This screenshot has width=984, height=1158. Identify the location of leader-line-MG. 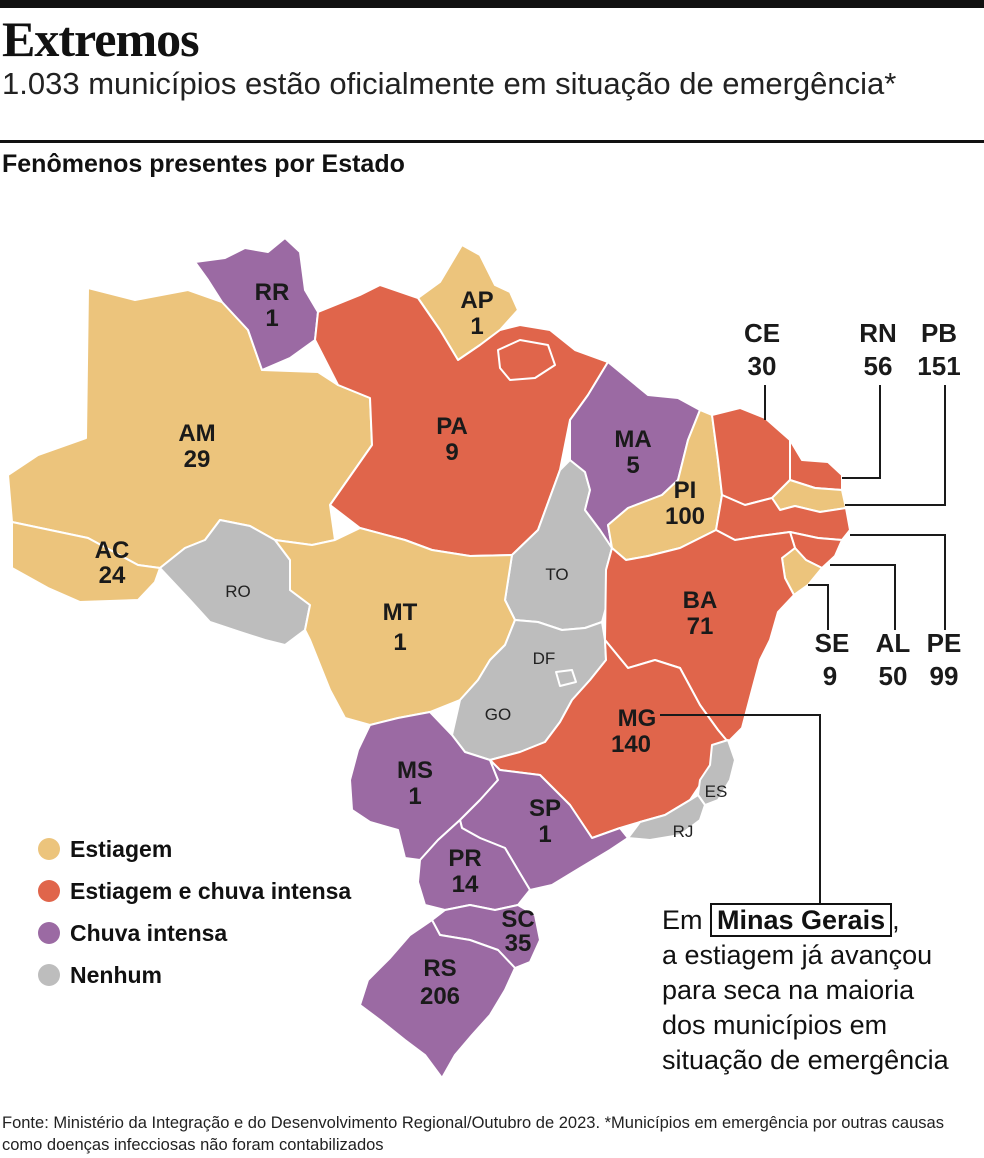
(740, 809).